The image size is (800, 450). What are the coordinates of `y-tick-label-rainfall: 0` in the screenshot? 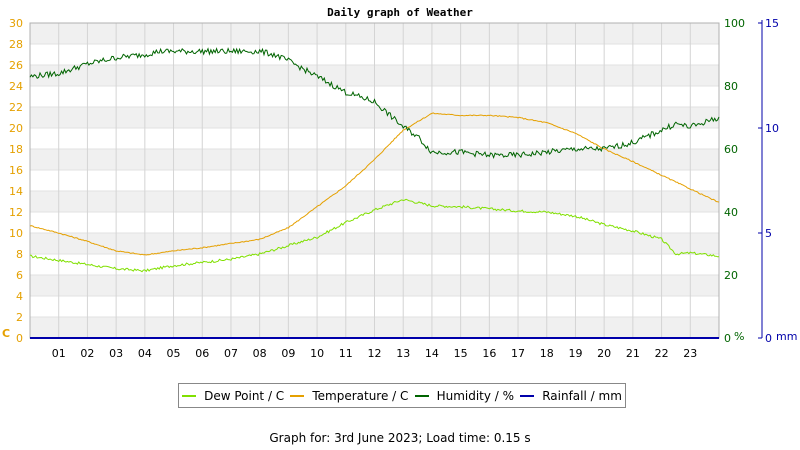 It's located at (768, 338).